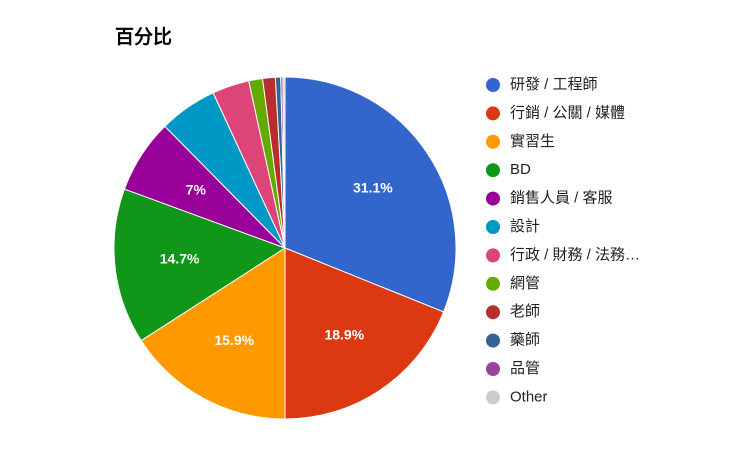  Describe the element at coordinates (520, 169) in the screenshot. I see `legend-label: BD` at that location.